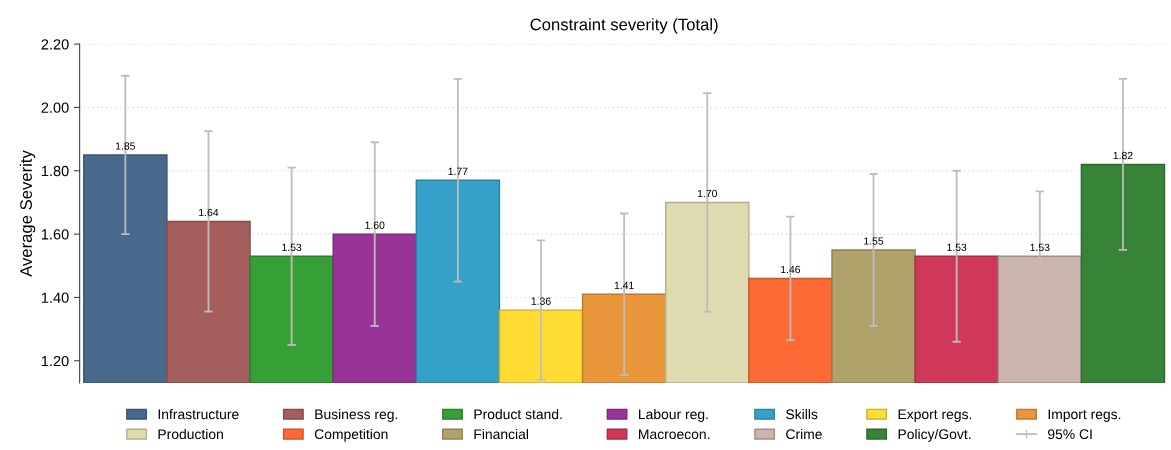 This screenshot has width=1171, height=450. Describe the element at coordinates (935, 415) in the screenshot. I see `legend-label: Export regs.` at that location.